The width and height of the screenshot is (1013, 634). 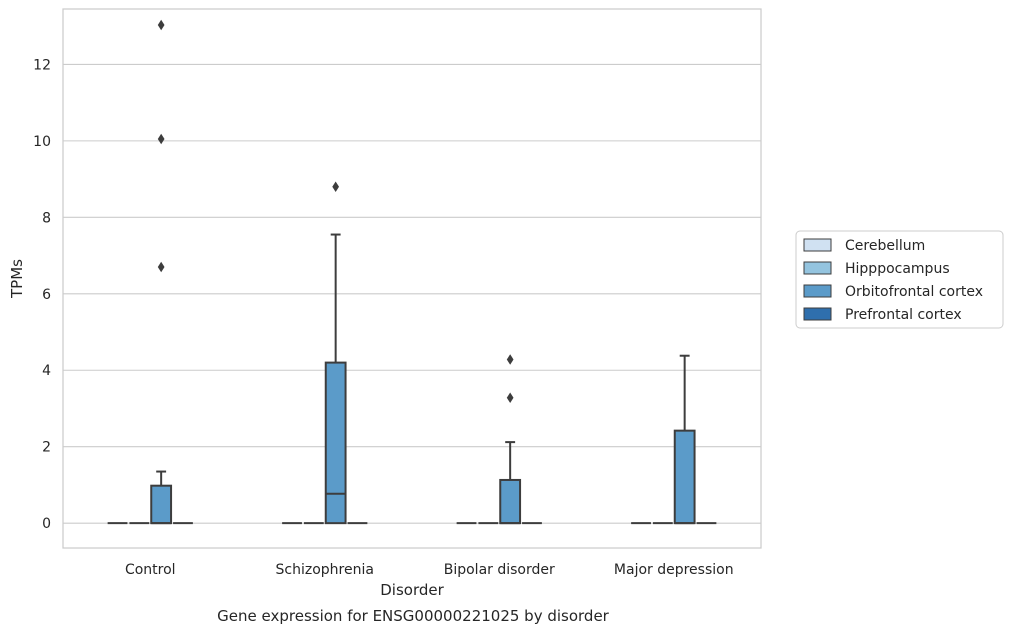 I want to click on x-tick-label: Major depression, so click(x=674, y=570).